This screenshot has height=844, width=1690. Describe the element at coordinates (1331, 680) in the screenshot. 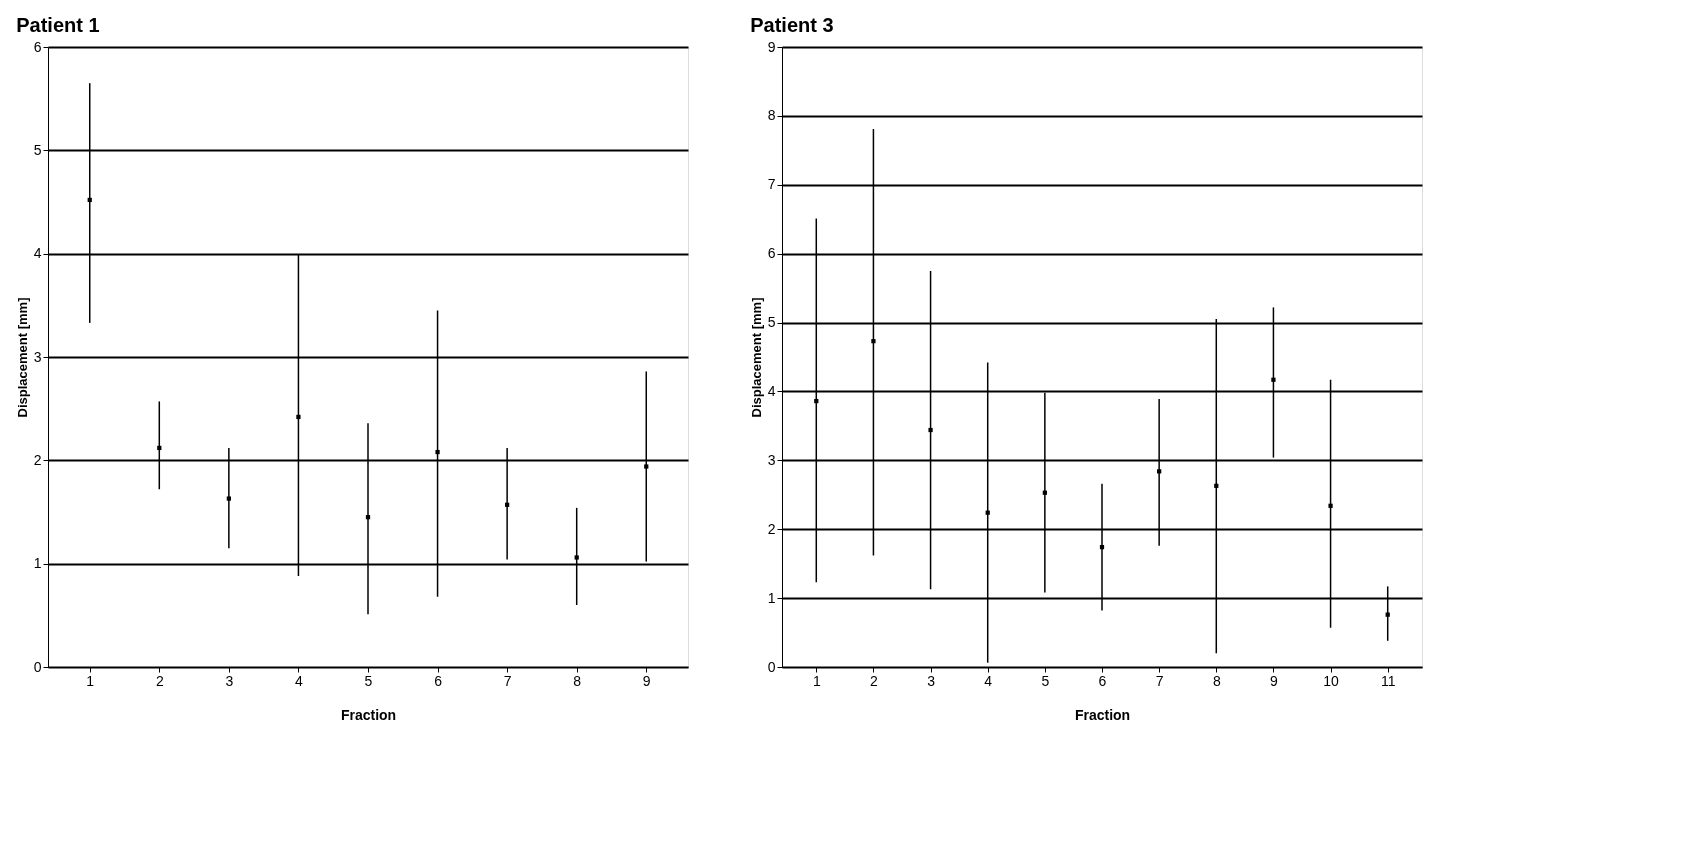

I see `x-tick-label: 10` at that location.